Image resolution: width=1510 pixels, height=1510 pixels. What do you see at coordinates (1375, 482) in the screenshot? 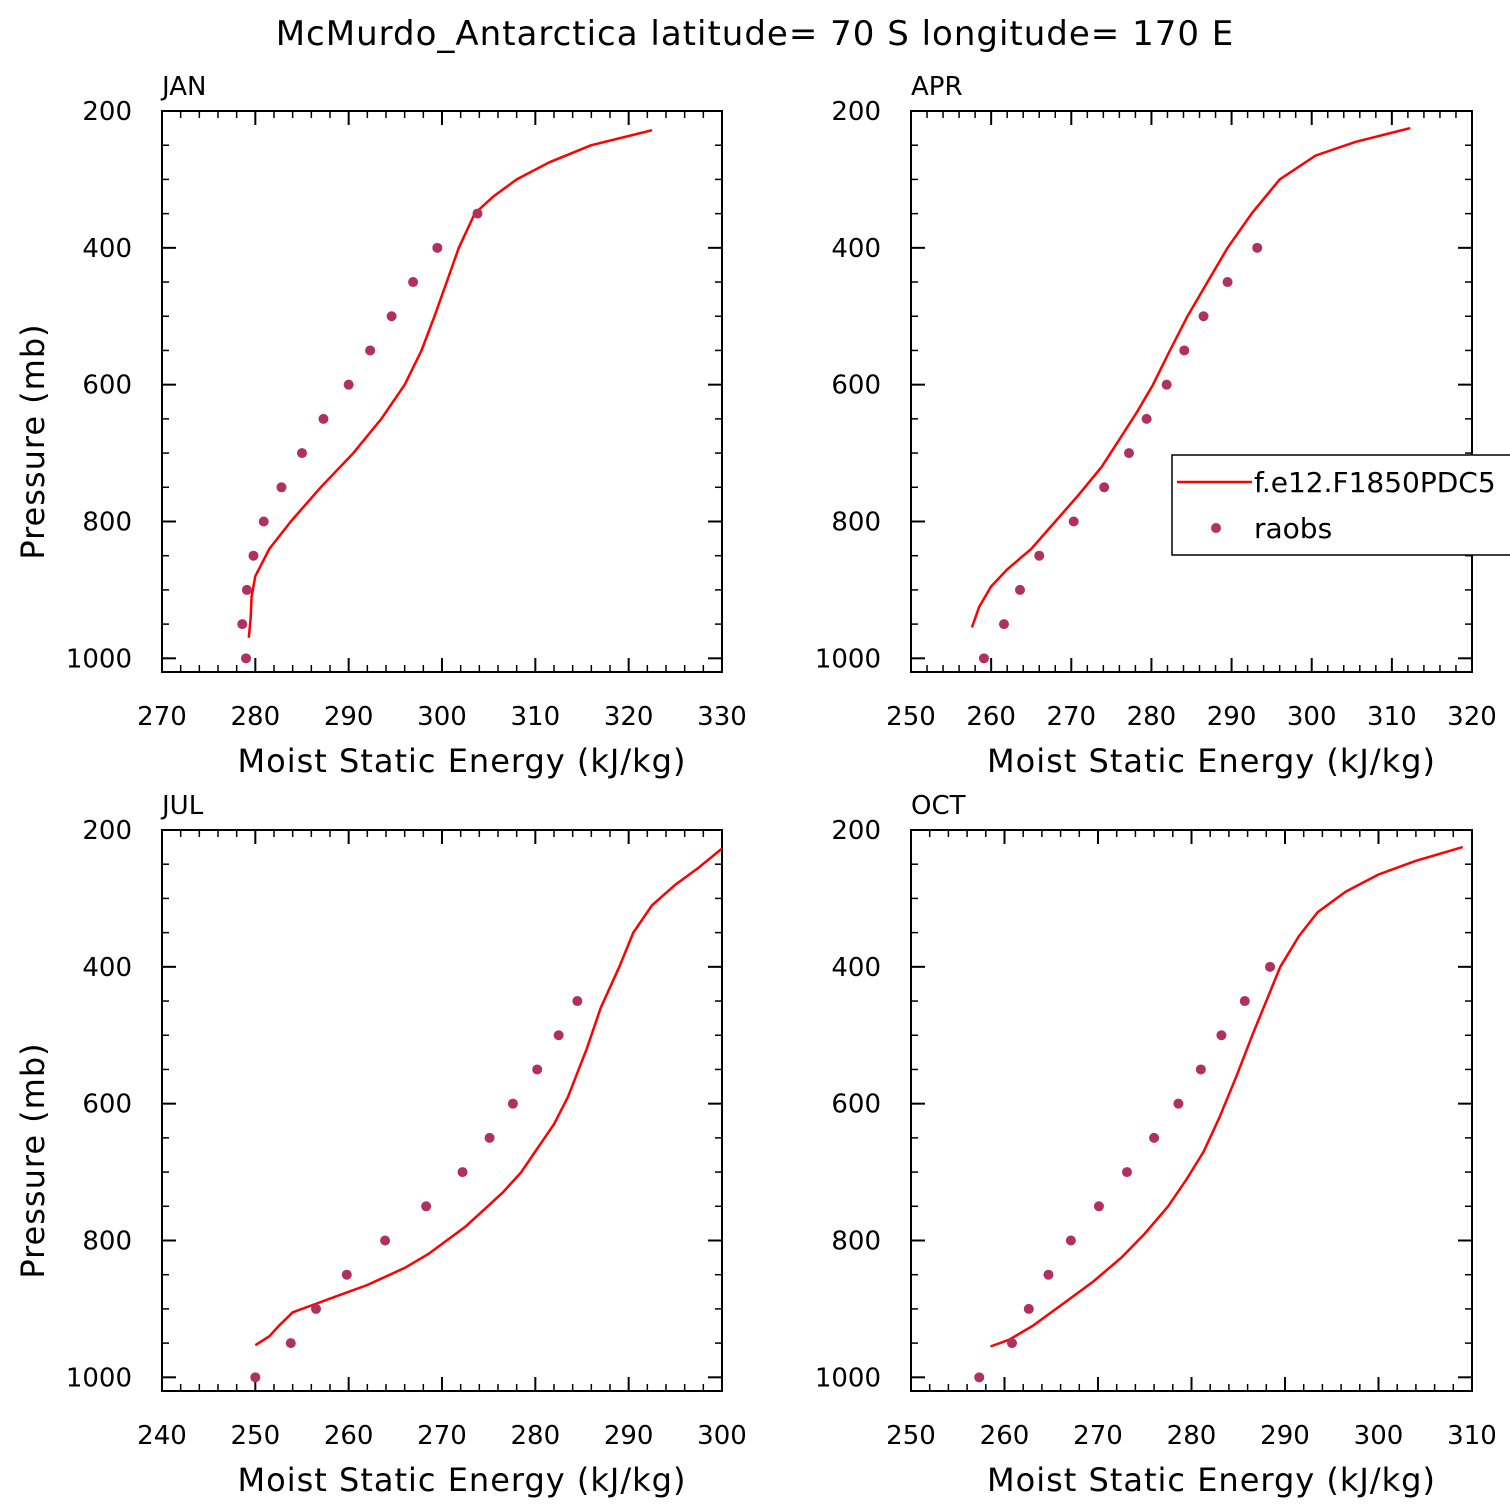
I see `legend-model-label: f.e12.F1850PDC5` at bounding box center [1375, 482].